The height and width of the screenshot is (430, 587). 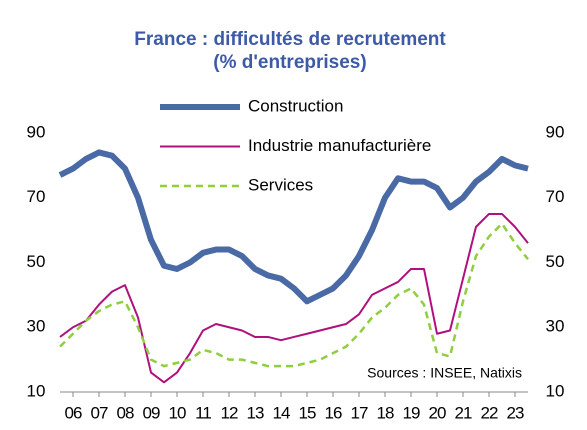 I want to click on legend-label: Services, so click(x=280, y=184).